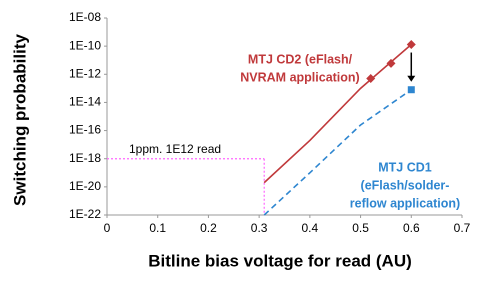 Image resolution: width=486 pixels, height=283 pixels. Describe the element at coordinates (85, 130) in the screenshot. I see `y-tick-label: 1E-16` at that location.